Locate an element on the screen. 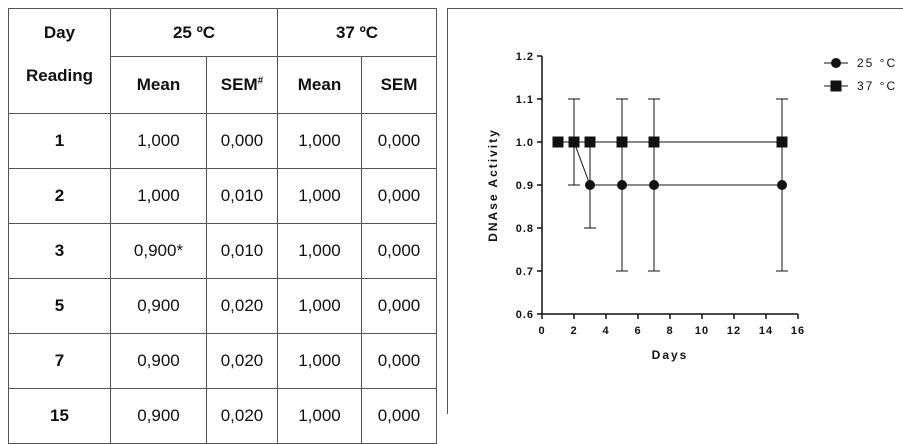 Image resolution: width=903 pixels, height=444 pixels. y-tick-label: 0.8 is located at coordinates (525, 229).